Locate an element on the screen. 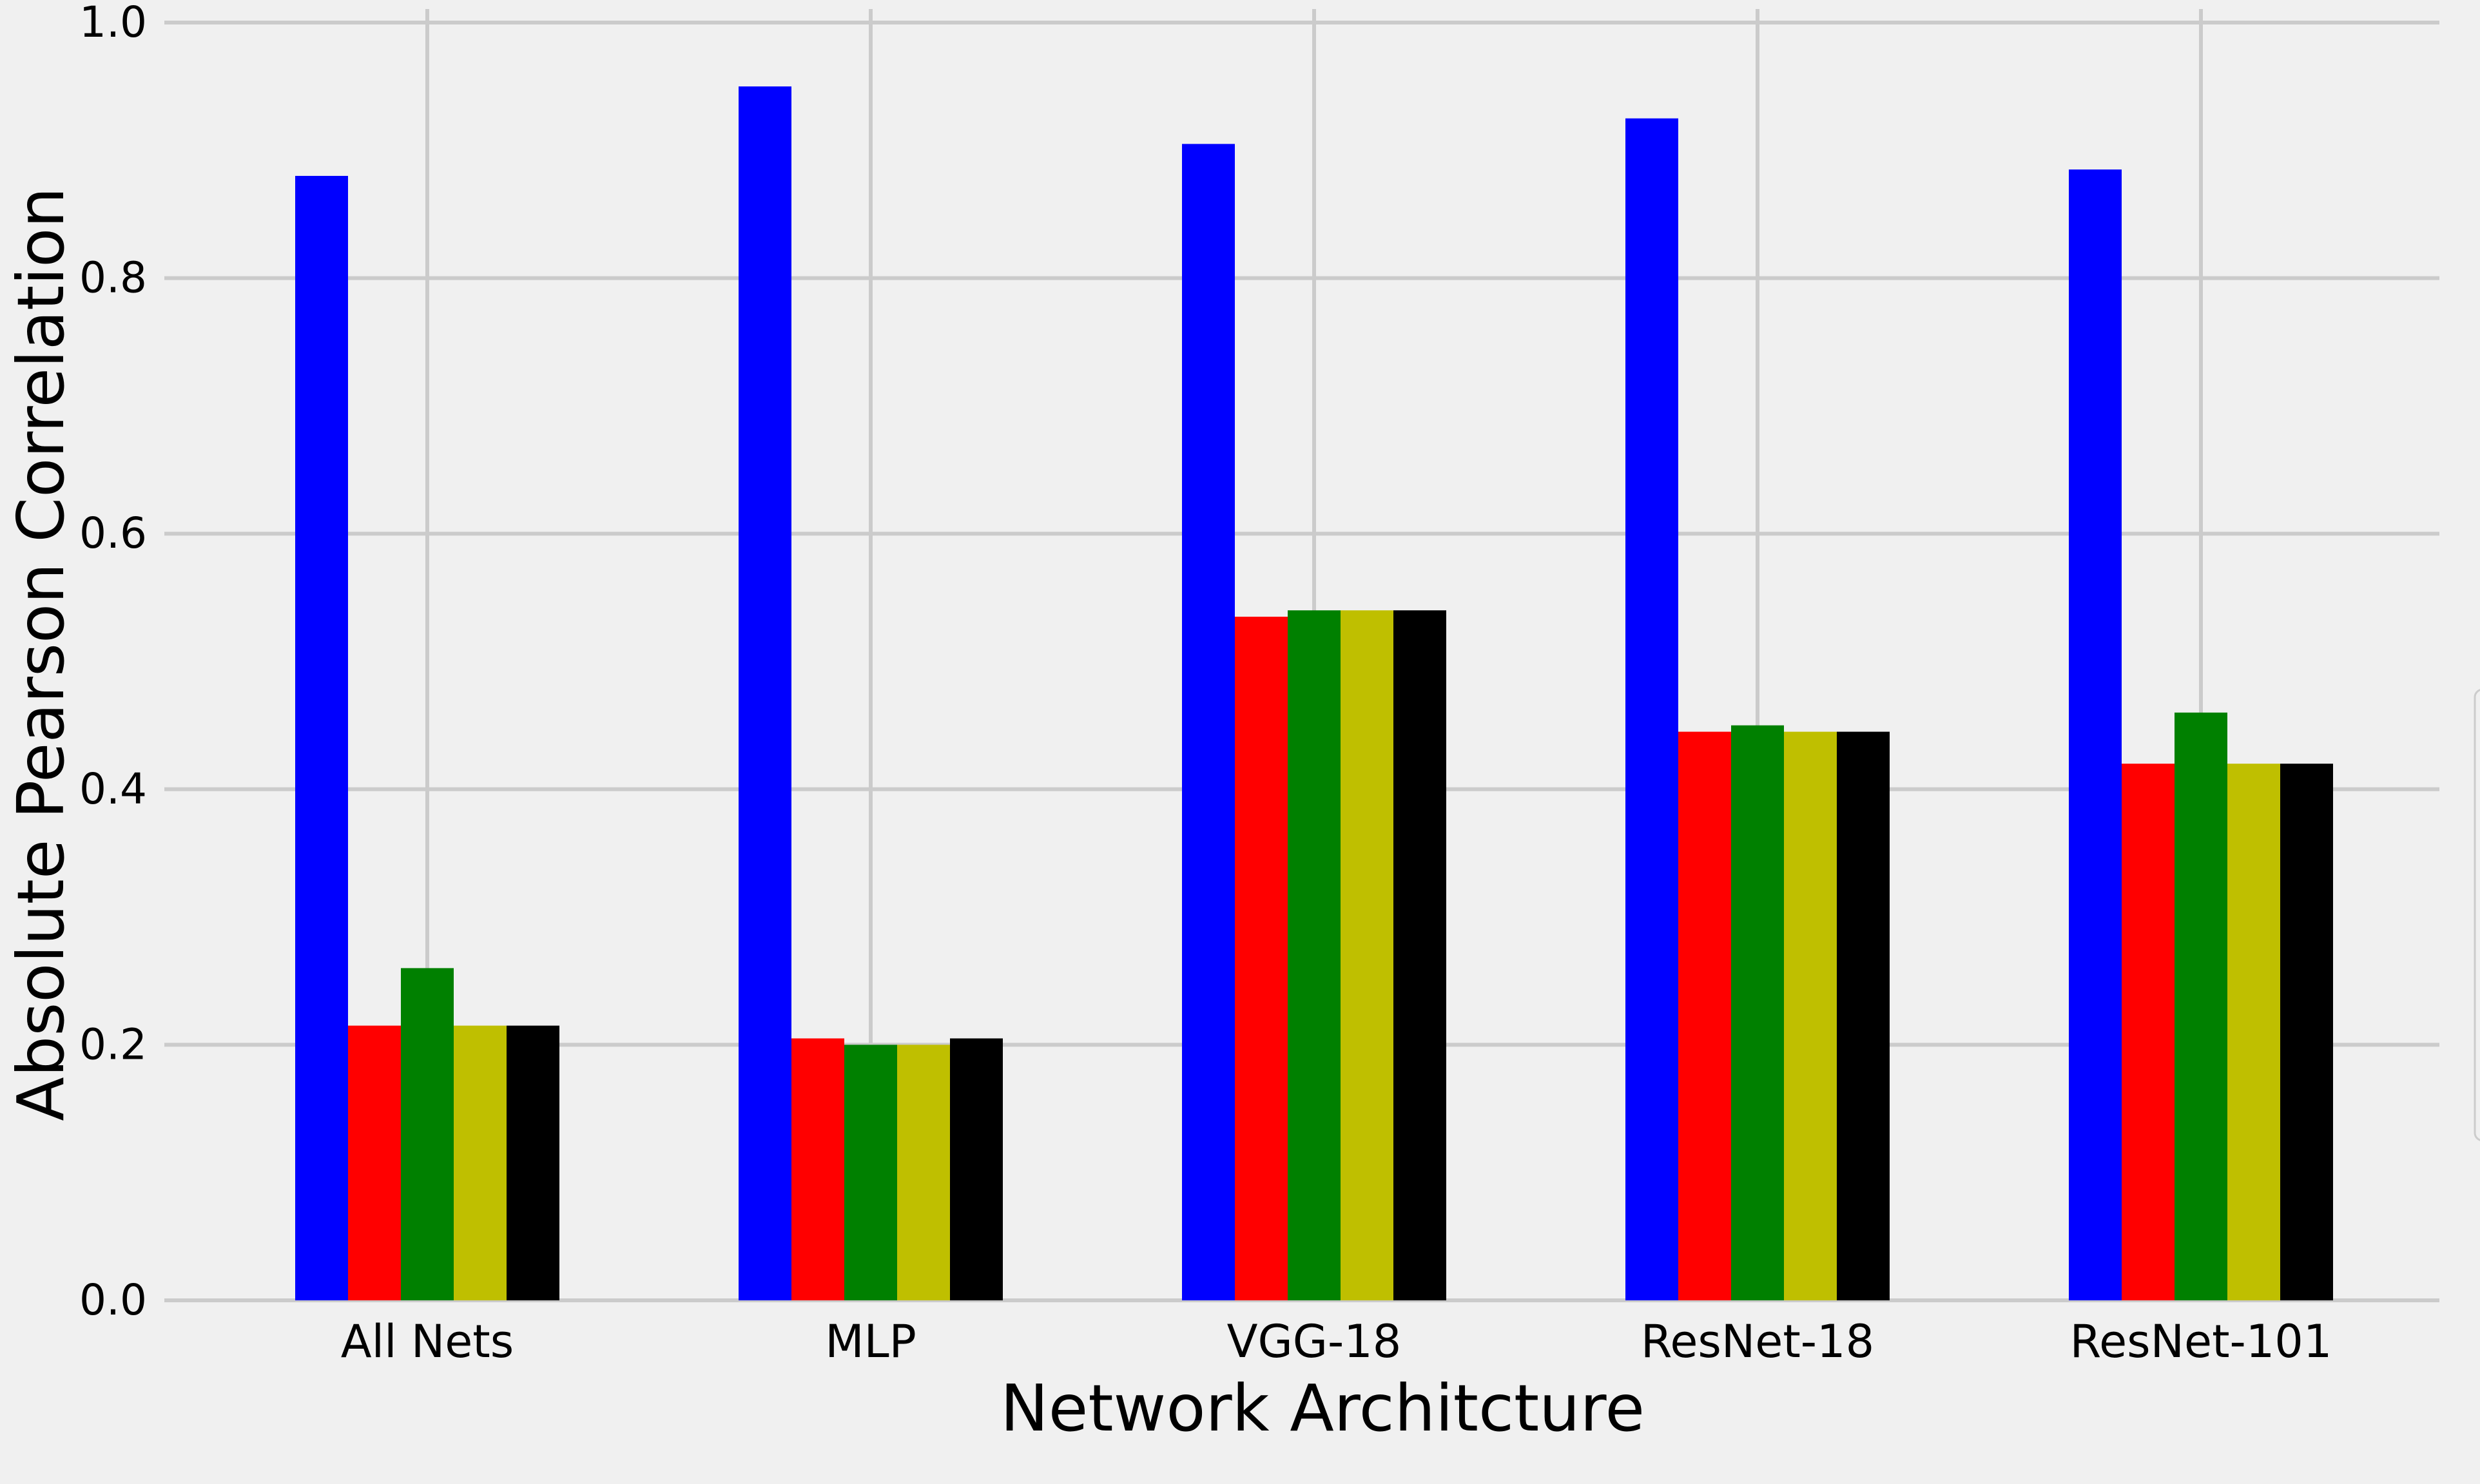  x-tick-label: All Nets is located at coordinates (427, 1341).